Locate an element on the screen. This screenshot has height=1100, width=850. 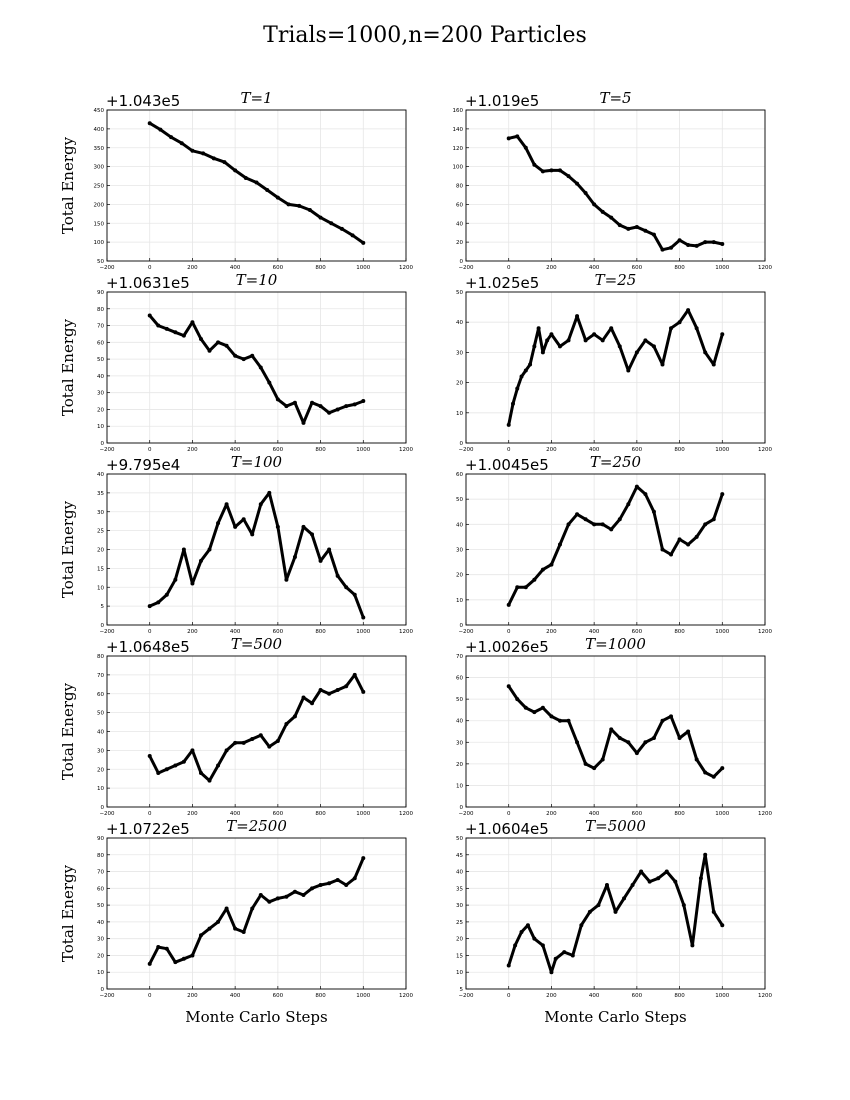
data-series-line is located at coordinates (615, 913).